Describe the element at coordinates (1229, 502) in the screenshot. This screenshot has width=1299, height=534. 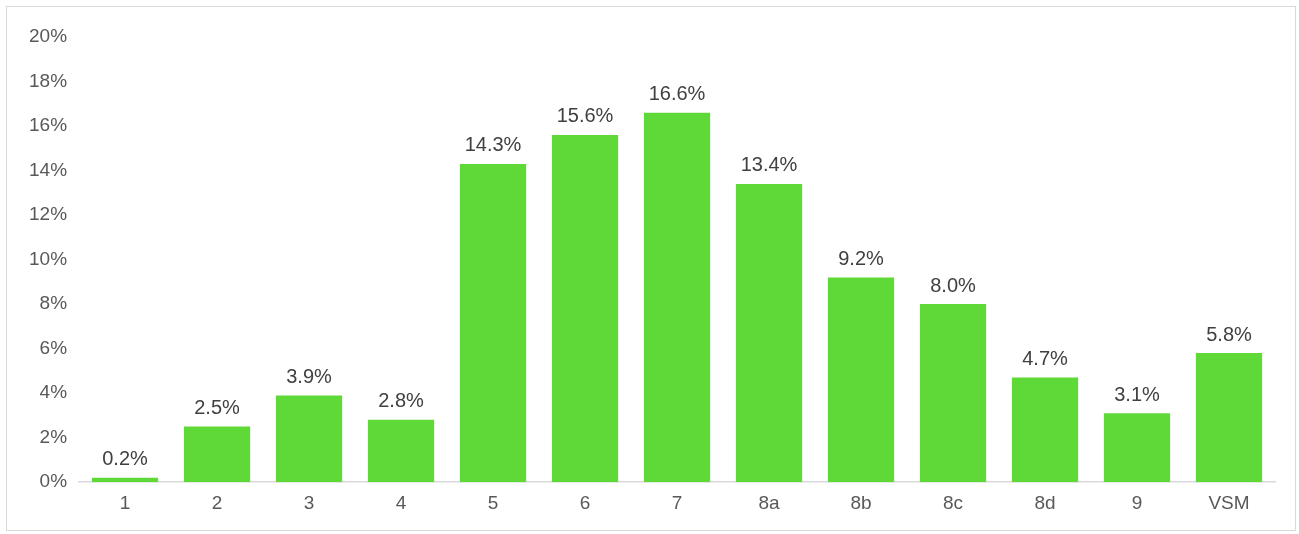
I see `x-tick-label: VSM` at that location.